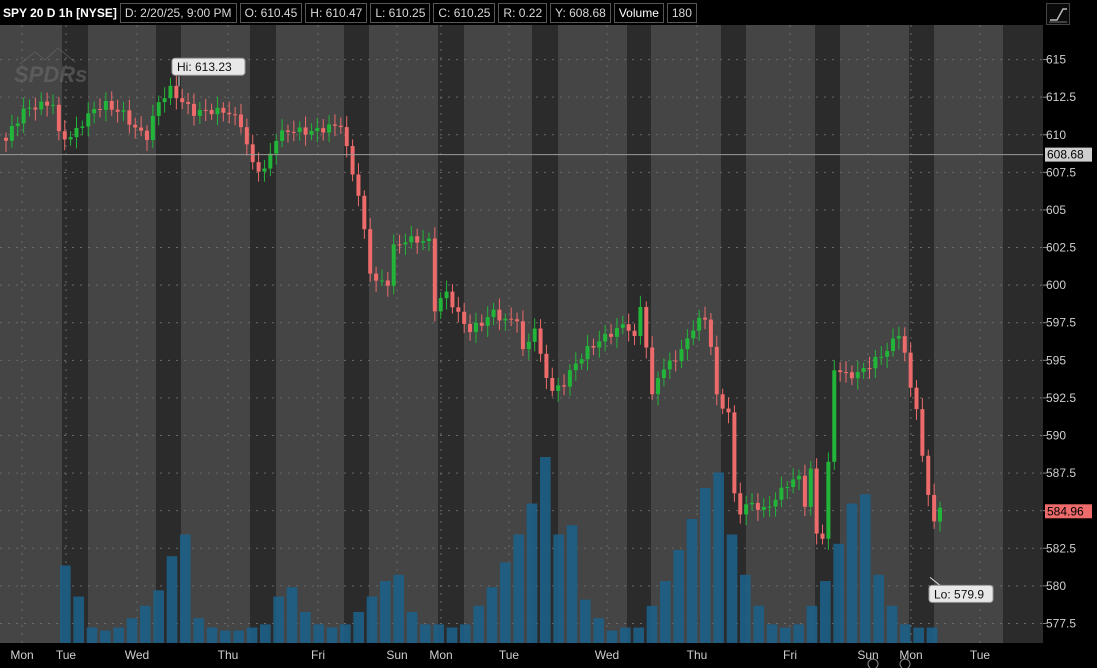 The height and width of the screenshot is (668, 1097). What do you see at coordinates (790, 655) in the screenshot?
I see `time-tick-label: Fri` at bounding box center [790, 655].